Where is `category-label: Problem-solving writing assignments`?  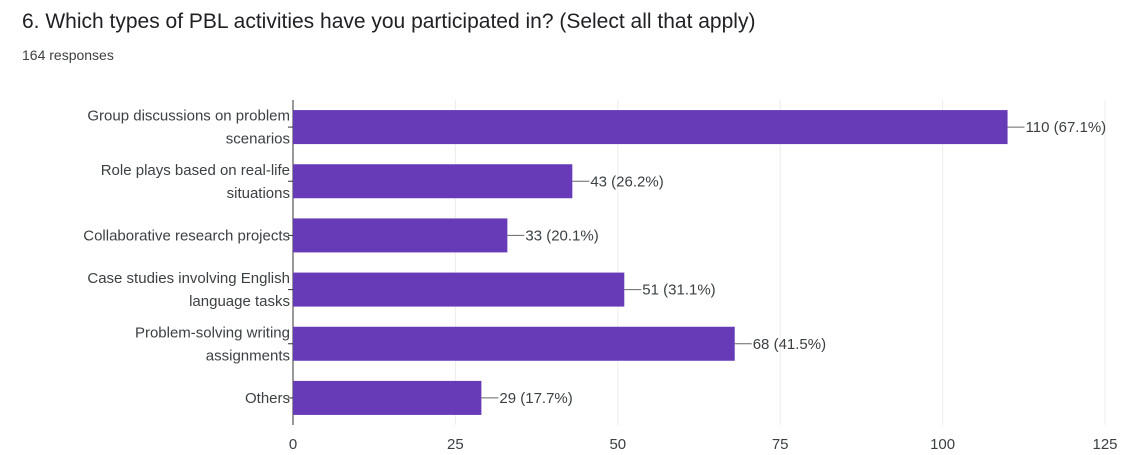
category-label: Problem-solving writing assignments is located at coordinates (212, 344).